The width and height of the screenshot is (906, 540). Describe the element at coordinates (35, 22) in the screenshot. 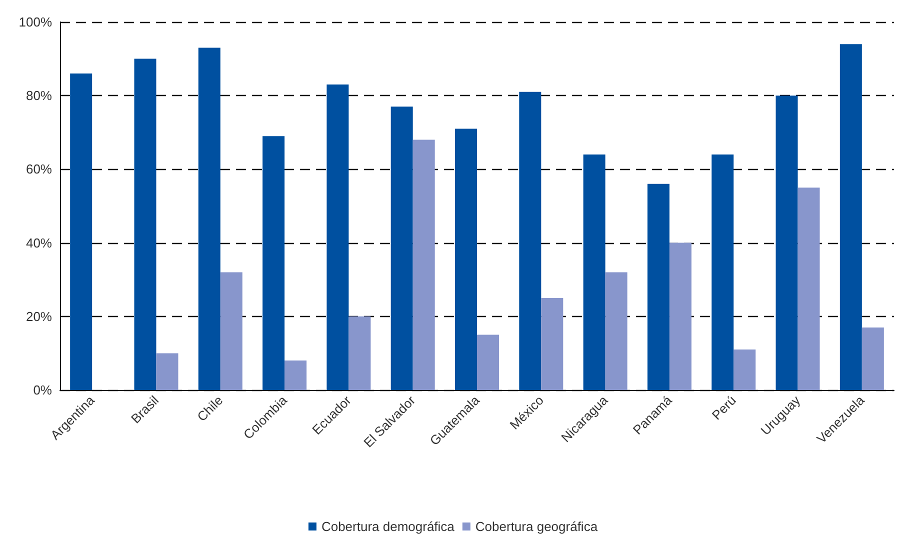

I see `y-tick-label: 100%` at that location.